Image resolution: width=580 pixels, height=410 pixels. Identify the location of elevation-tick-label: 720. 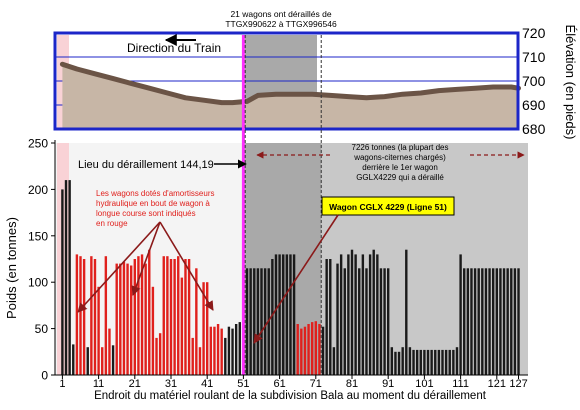
(534, 33).